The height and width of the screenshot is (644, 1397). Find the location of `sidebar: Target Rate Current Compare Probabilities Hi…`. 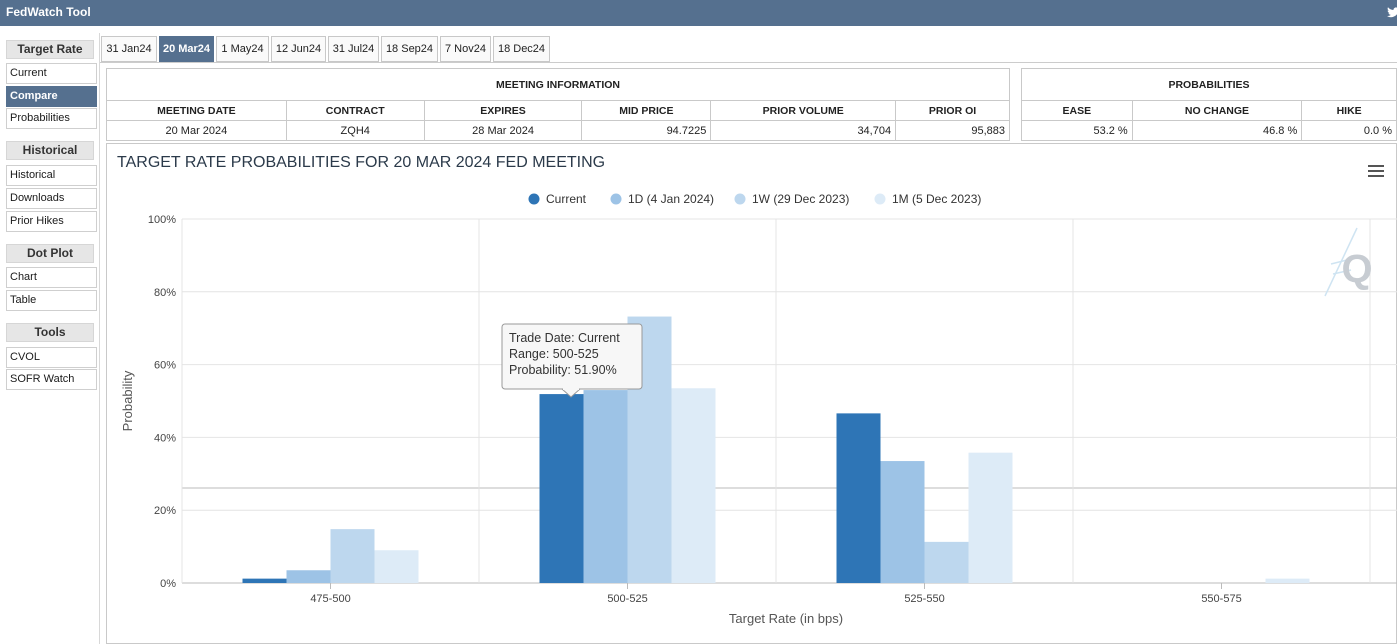

sidebar: Target Rate Current Compare Probabilities Hi… is located at coordinates (50, 338).